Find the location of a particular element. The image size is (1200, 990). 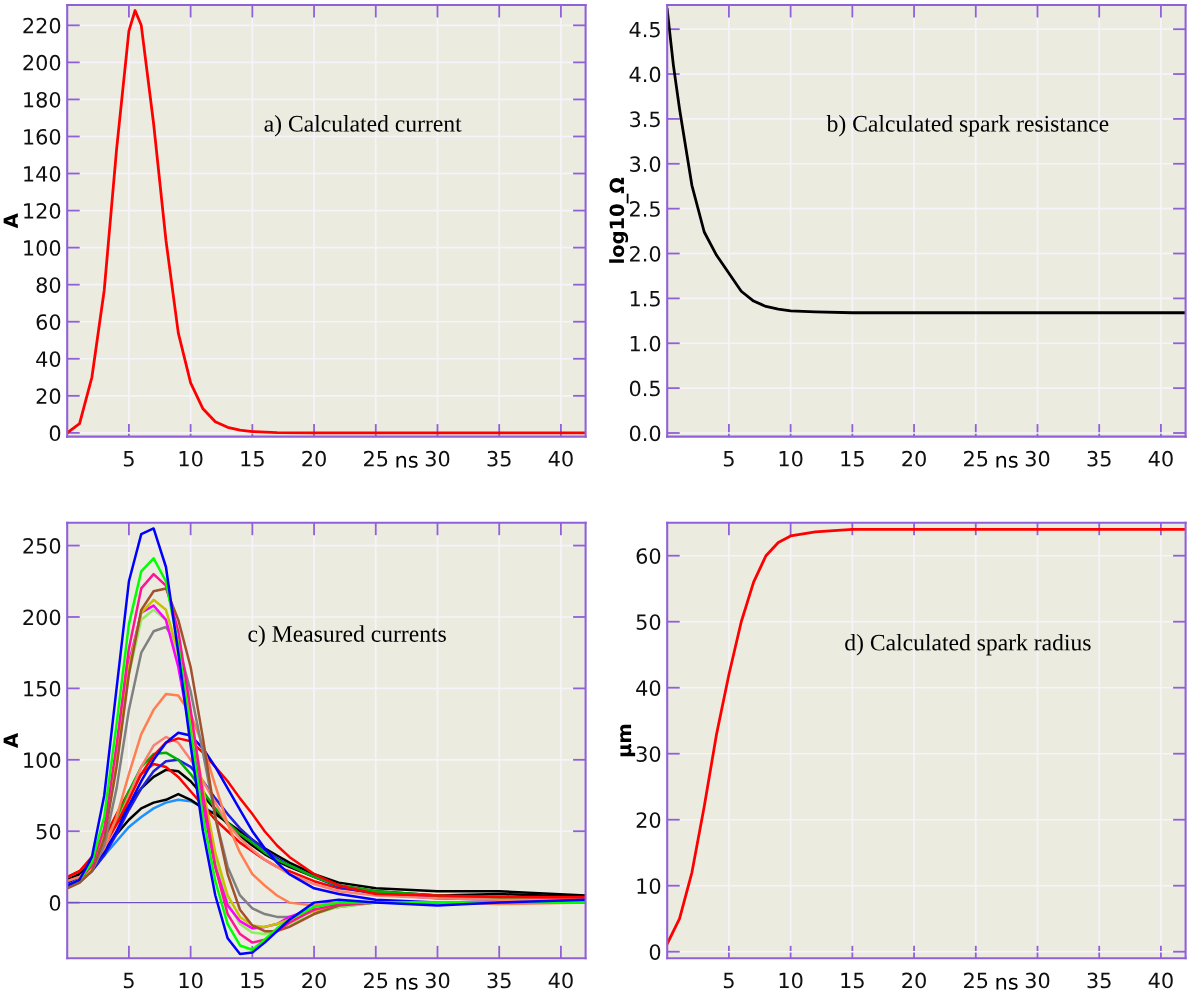

y-tick-label: 2.0 is located at coordinates (645, 253).